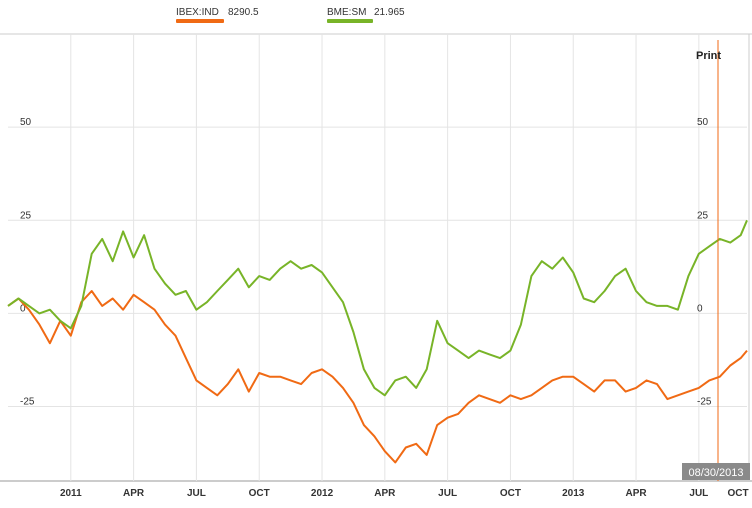  What do you see at coordinates (23, 308) in the screenshot?
I see `y-tick-left-2: 0` at bounding box center [23, 308].